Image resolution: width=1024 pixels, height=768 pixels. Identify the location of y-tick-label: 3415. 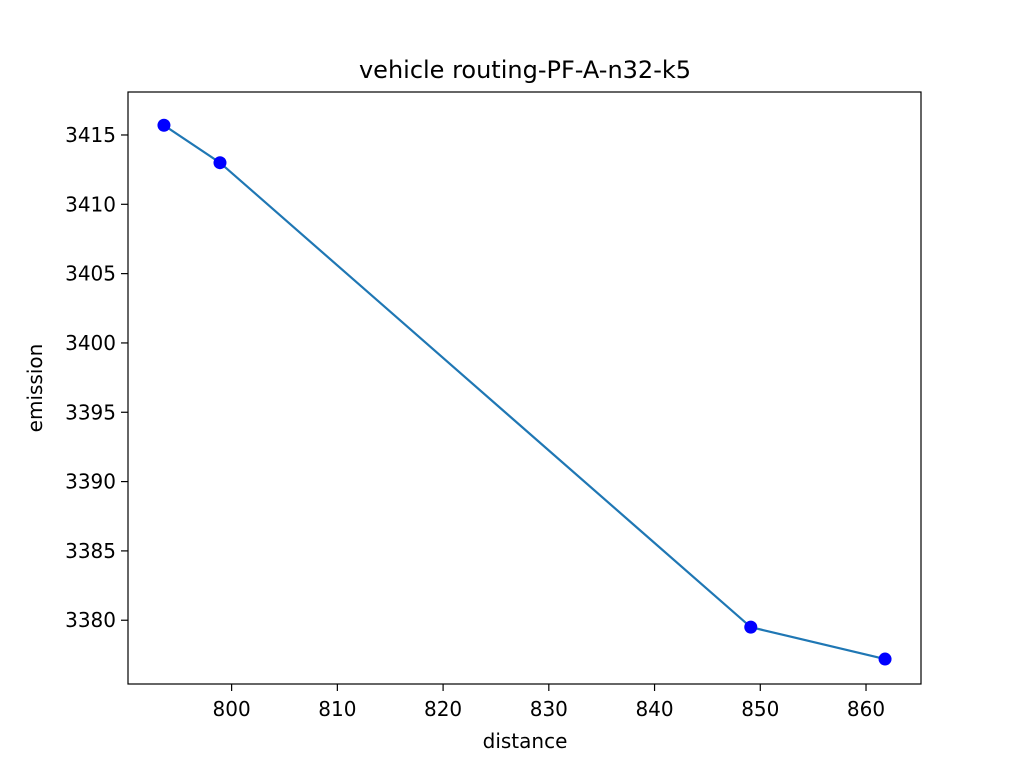
(90, 135).